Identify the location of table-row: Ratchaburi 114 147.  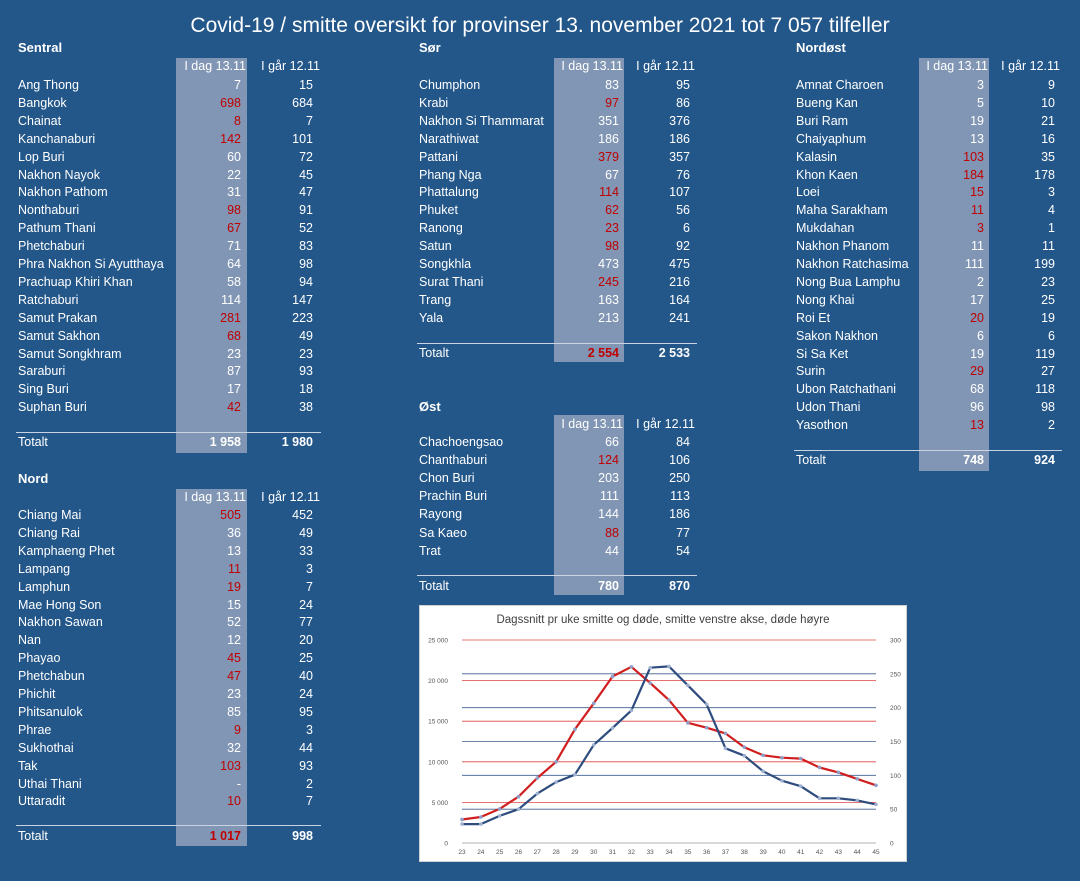
(168, 300).